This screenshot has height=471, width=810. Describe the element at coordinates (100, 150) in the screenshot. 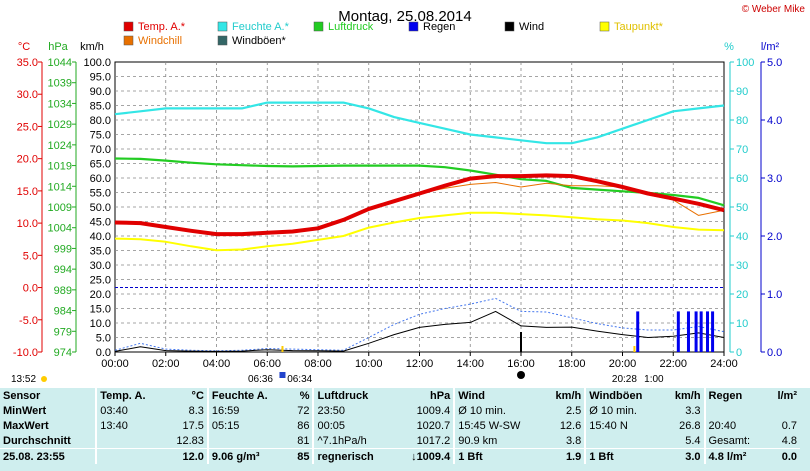

I see `kmh-tick-label: 70.0` at that location.